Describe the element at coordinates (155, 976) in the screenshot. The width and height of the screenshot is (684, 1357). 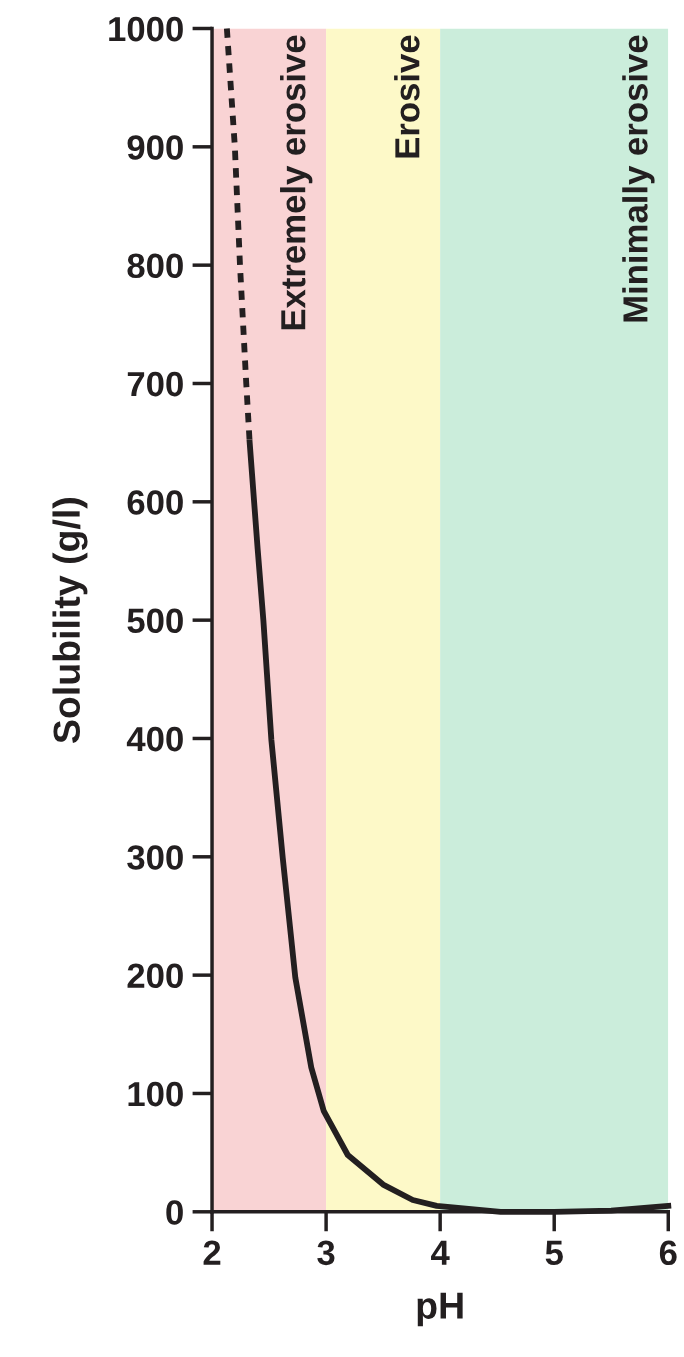
I see `y-tick-label: 200` at that location.